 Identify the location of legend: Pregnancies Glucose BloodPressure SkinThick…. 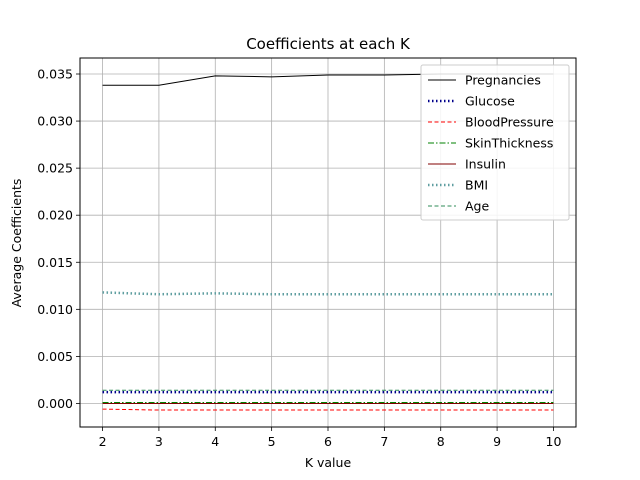
(495, 142).